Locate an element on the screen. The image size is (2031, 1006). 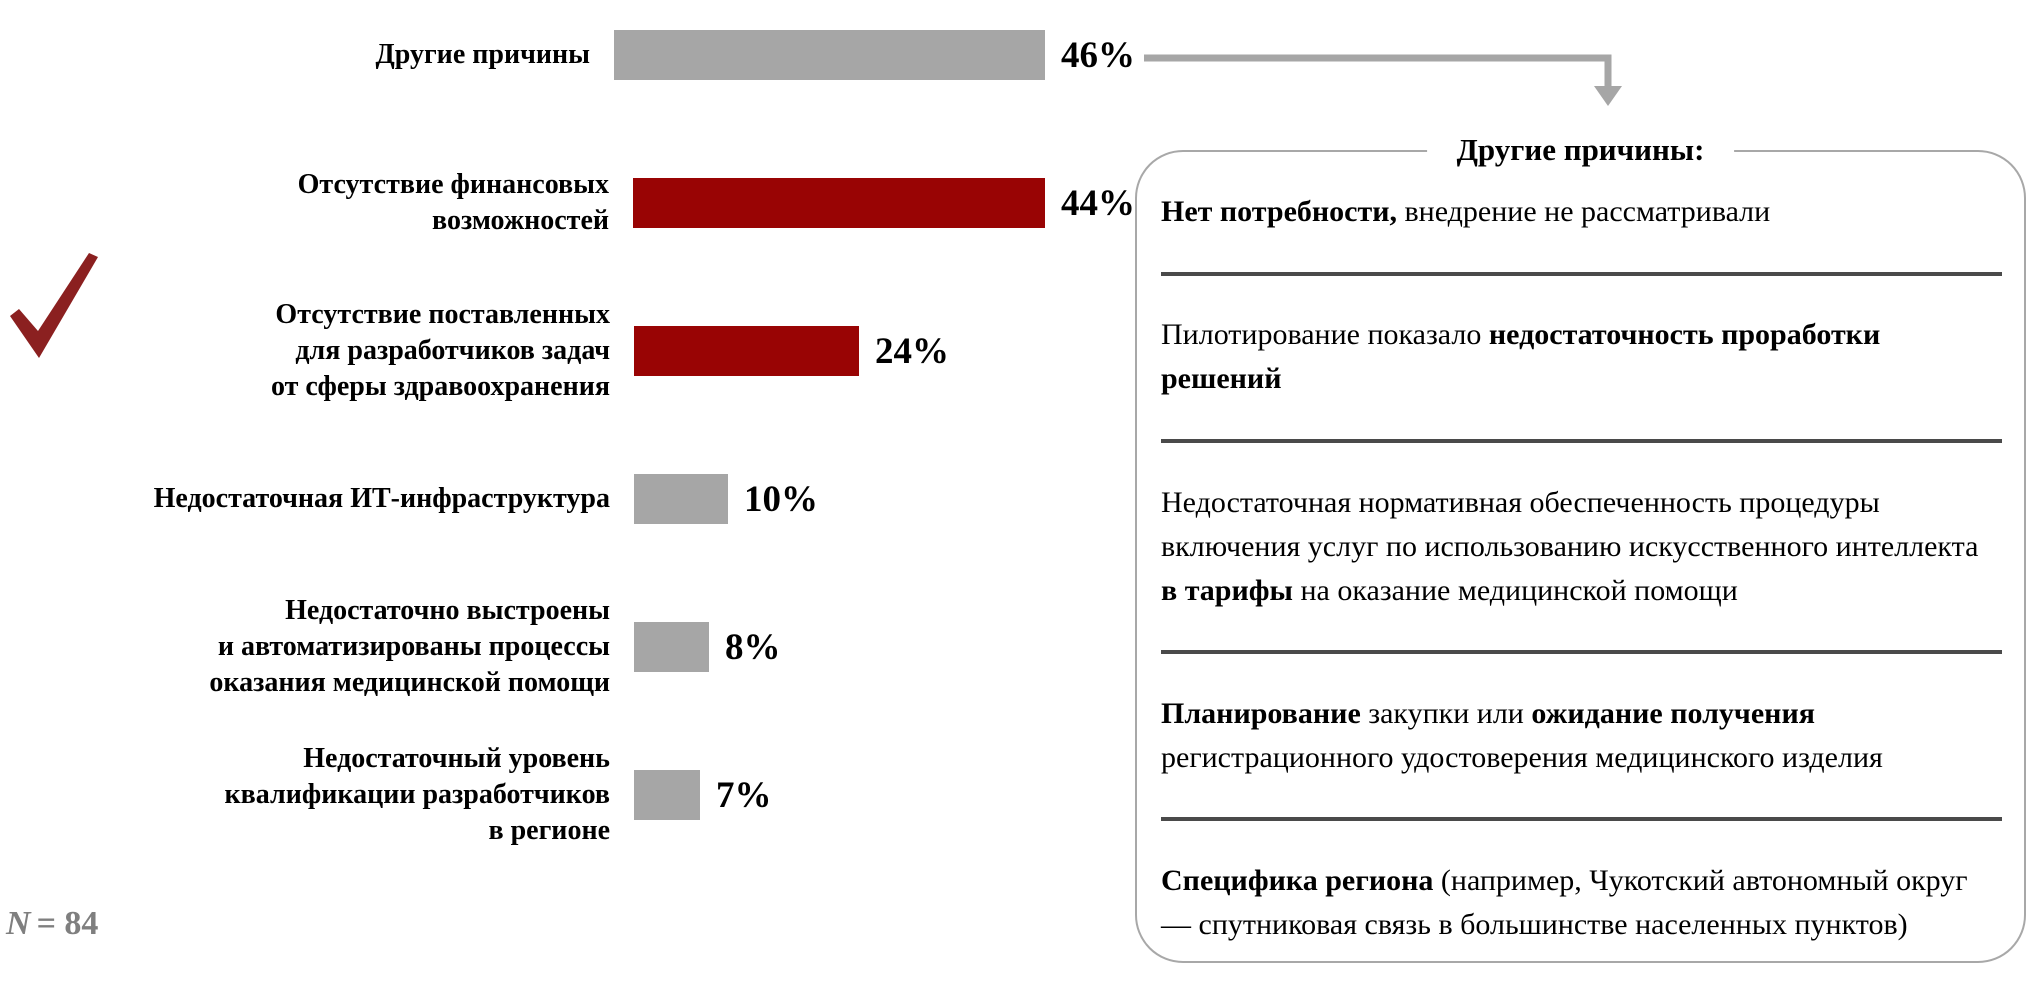
emphasis-text: Планирование is located at coordinates (1261, 713).